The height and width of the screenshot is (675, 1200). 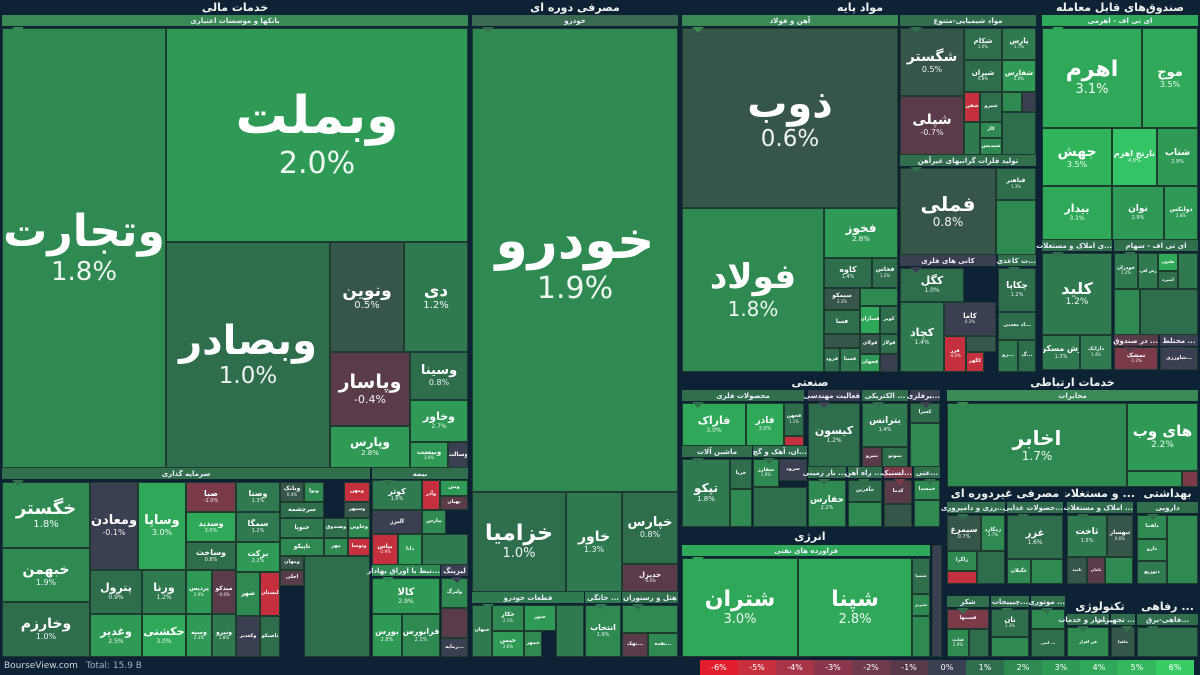 I want to click on industry-header: مخابرات, so click(x=1072, y=399).